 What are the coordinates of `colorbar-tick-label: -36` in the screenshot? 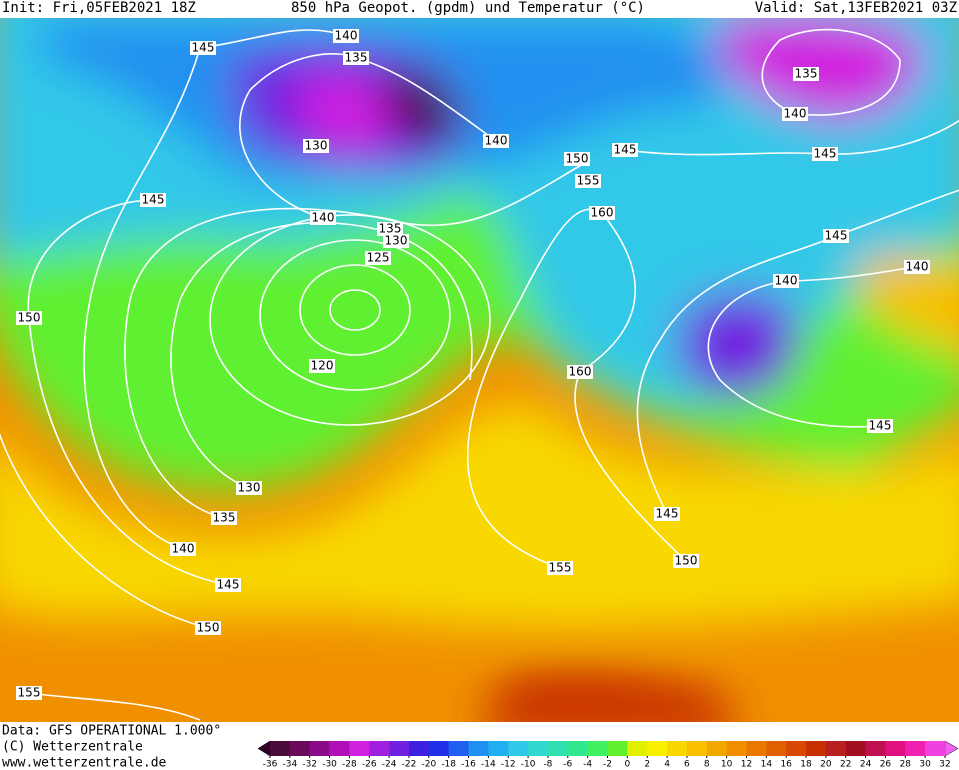 It's located at (270, 765).